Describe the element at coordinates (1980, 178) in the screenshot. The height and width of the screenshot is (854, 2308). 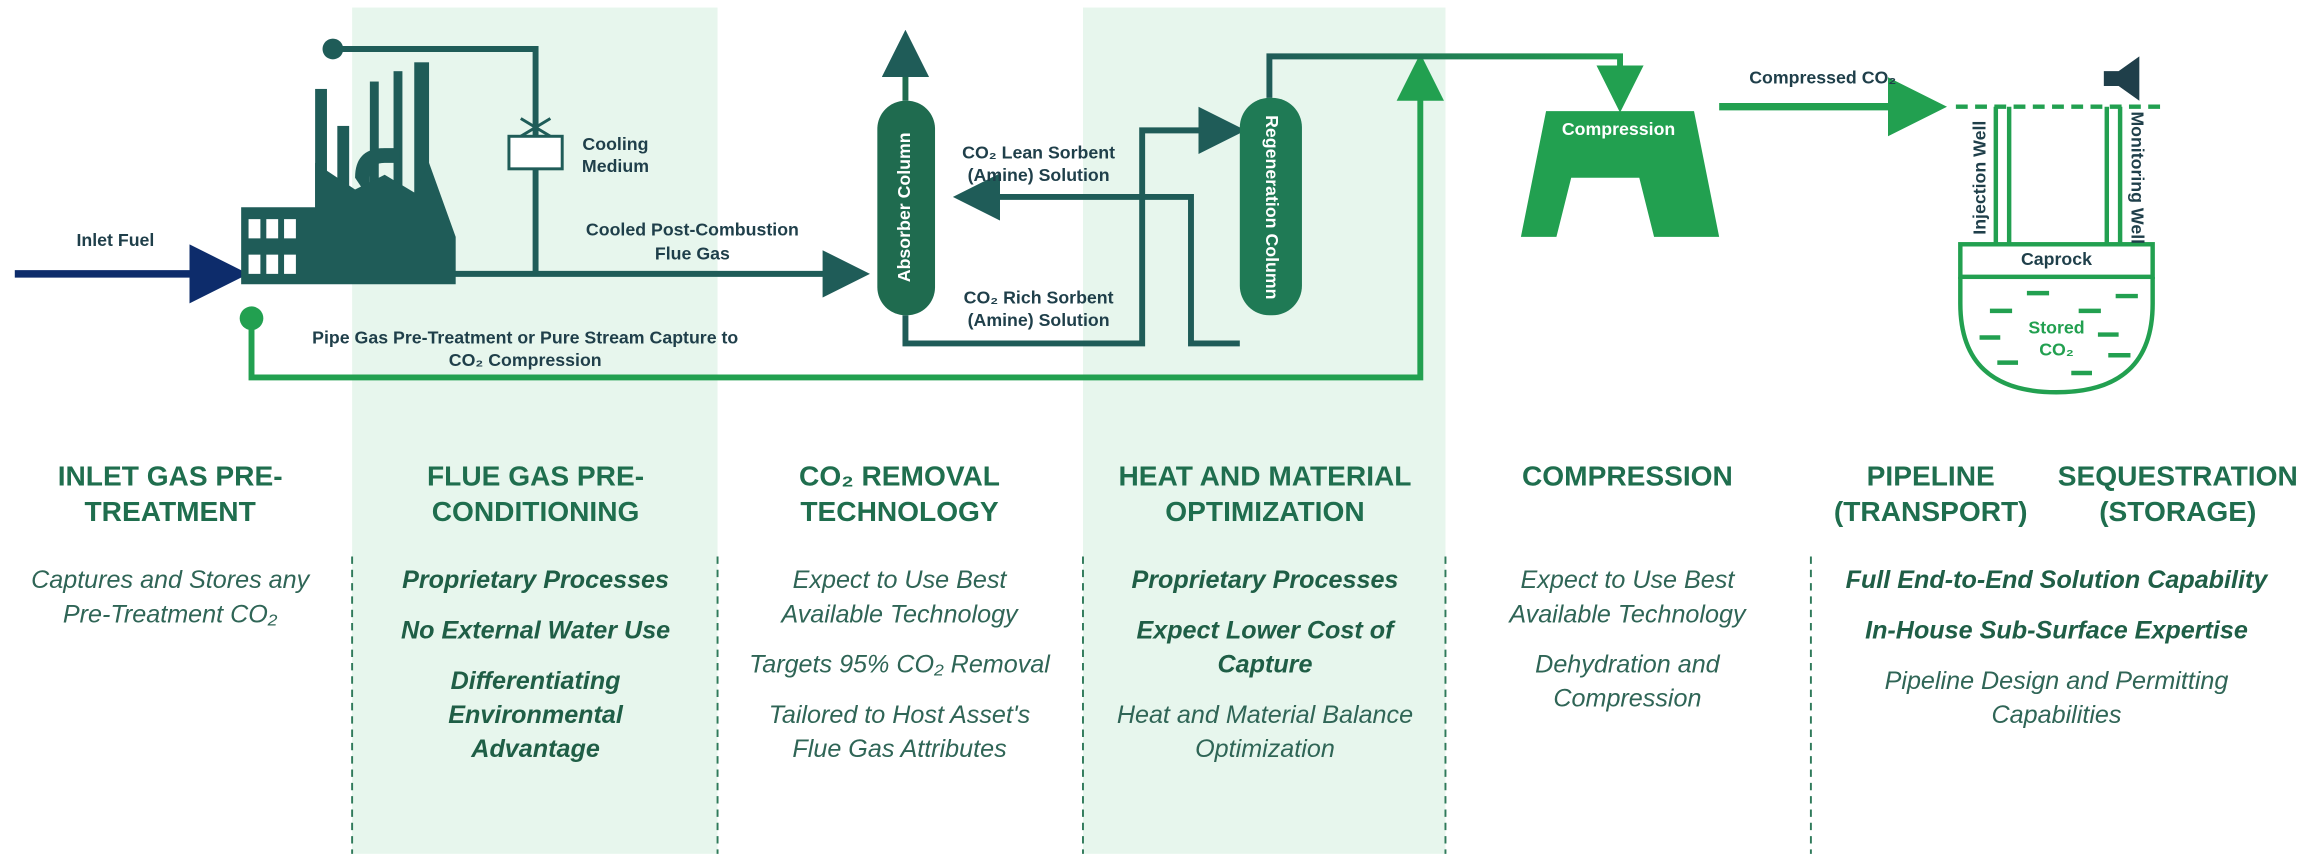
I see `label: Injection Well` at that location.